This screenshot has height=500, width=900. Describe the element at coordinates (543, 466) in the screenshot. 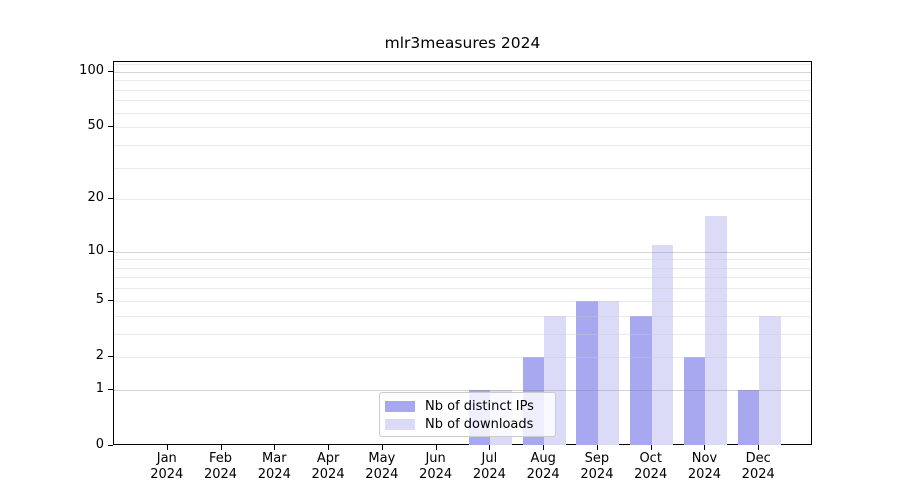

I see `x-tick-label: Aug 2024` at that location.